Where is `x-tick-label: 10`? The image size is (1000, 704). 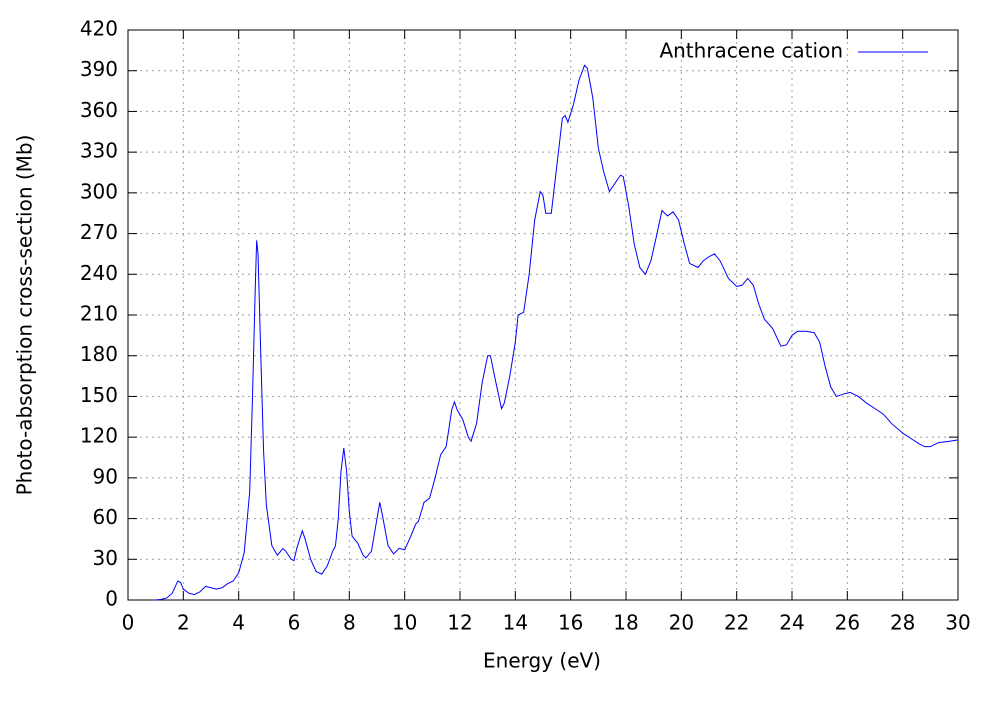
x-tick-label: 10 is located at coordinates (404, 623).